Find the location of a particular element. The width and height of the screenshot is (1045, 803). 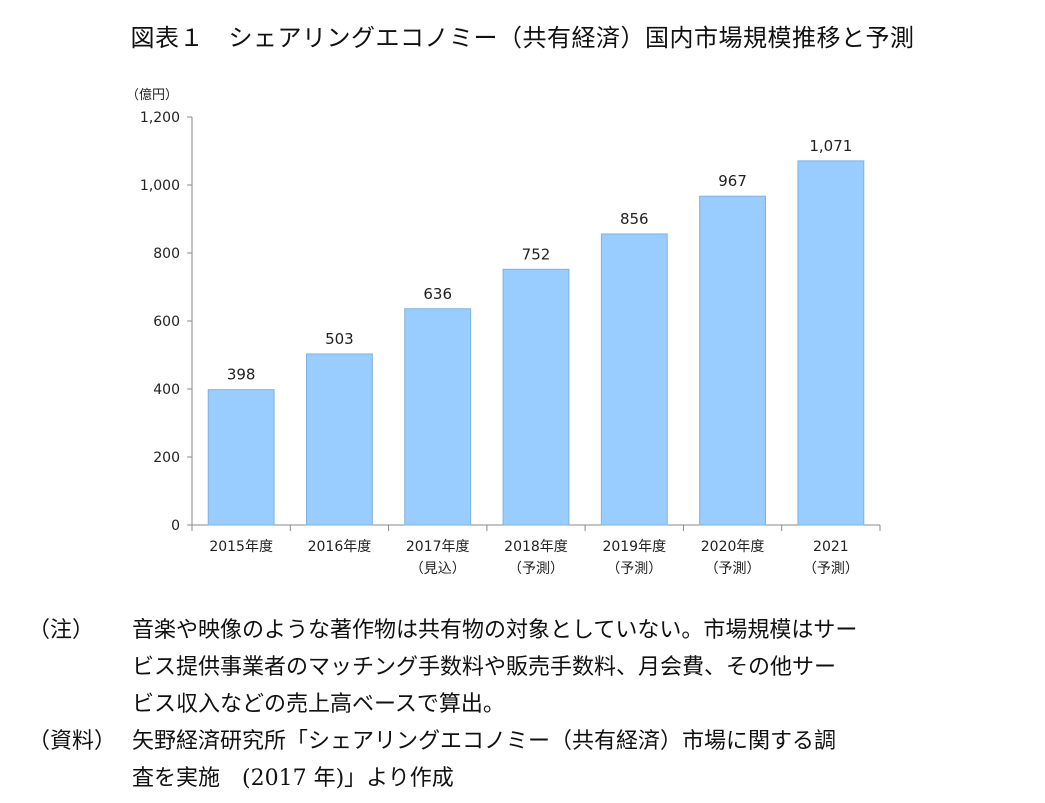

x-tick-label: 2019年度 is located at coordinates (634, 547).